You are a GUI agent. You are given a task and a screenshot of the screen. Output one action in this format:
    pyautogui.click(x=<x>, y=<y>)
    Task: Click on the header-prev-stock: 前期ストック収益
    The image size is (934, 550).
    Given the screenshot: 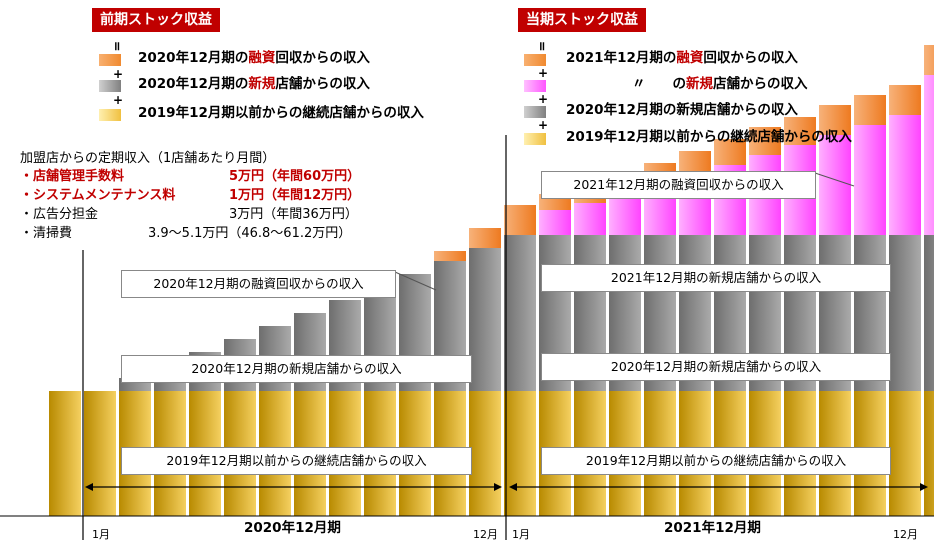 What is the action you would take?
    pyautogui.click(x=156, y=20)
    